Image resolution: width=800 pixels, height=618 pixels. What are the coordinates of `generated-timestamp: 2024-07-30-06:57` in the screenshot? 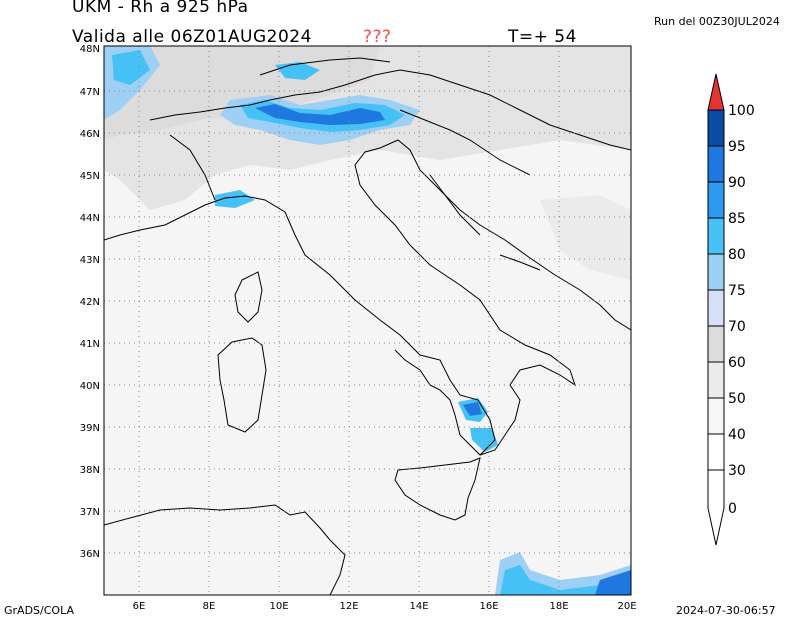 It's located at (726, 610).